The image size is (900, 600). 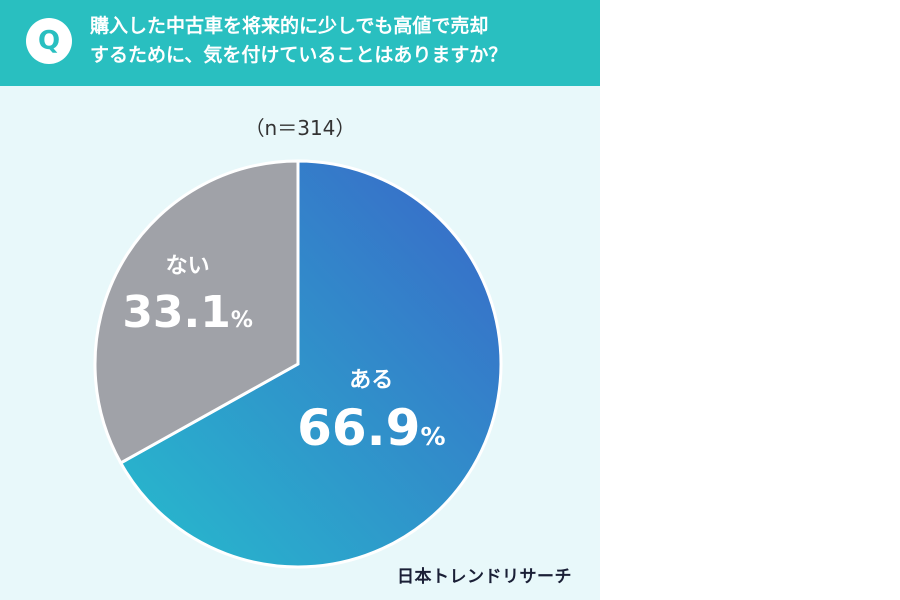 I want to click on sample-size: （n＝314）, so click(x=300, y=128).